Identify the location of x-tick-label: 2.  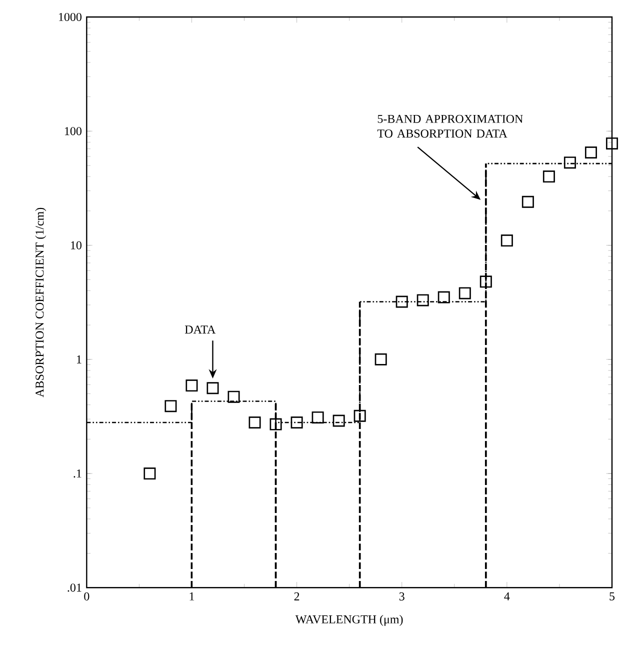
(296, 596).